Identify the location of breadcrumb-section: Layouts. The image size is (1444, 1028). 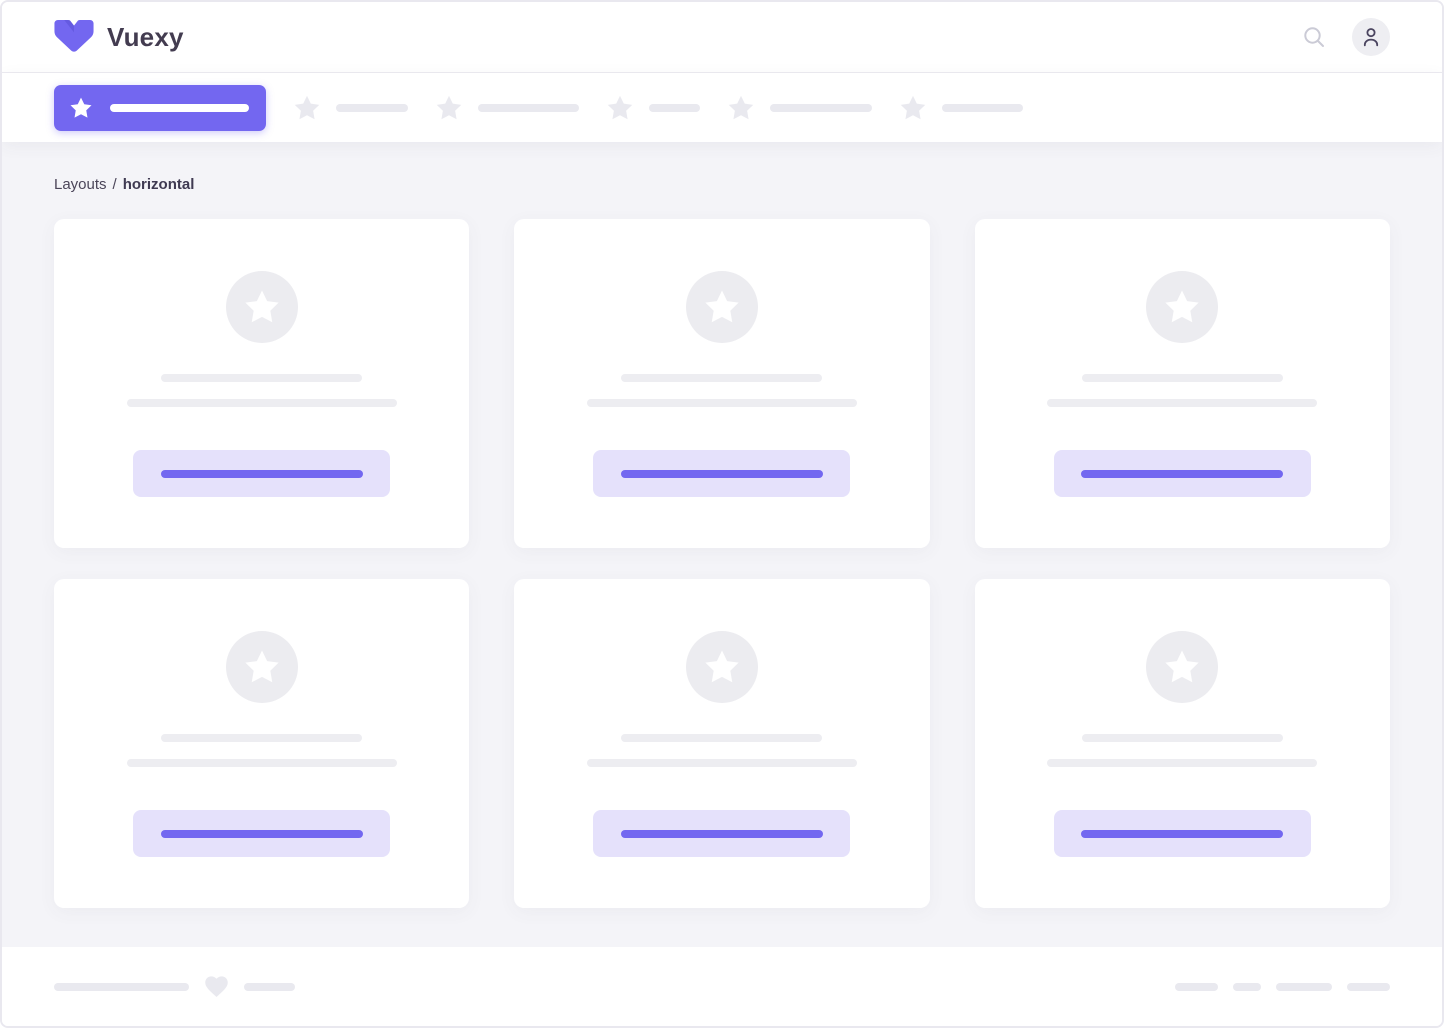
(80, 184).